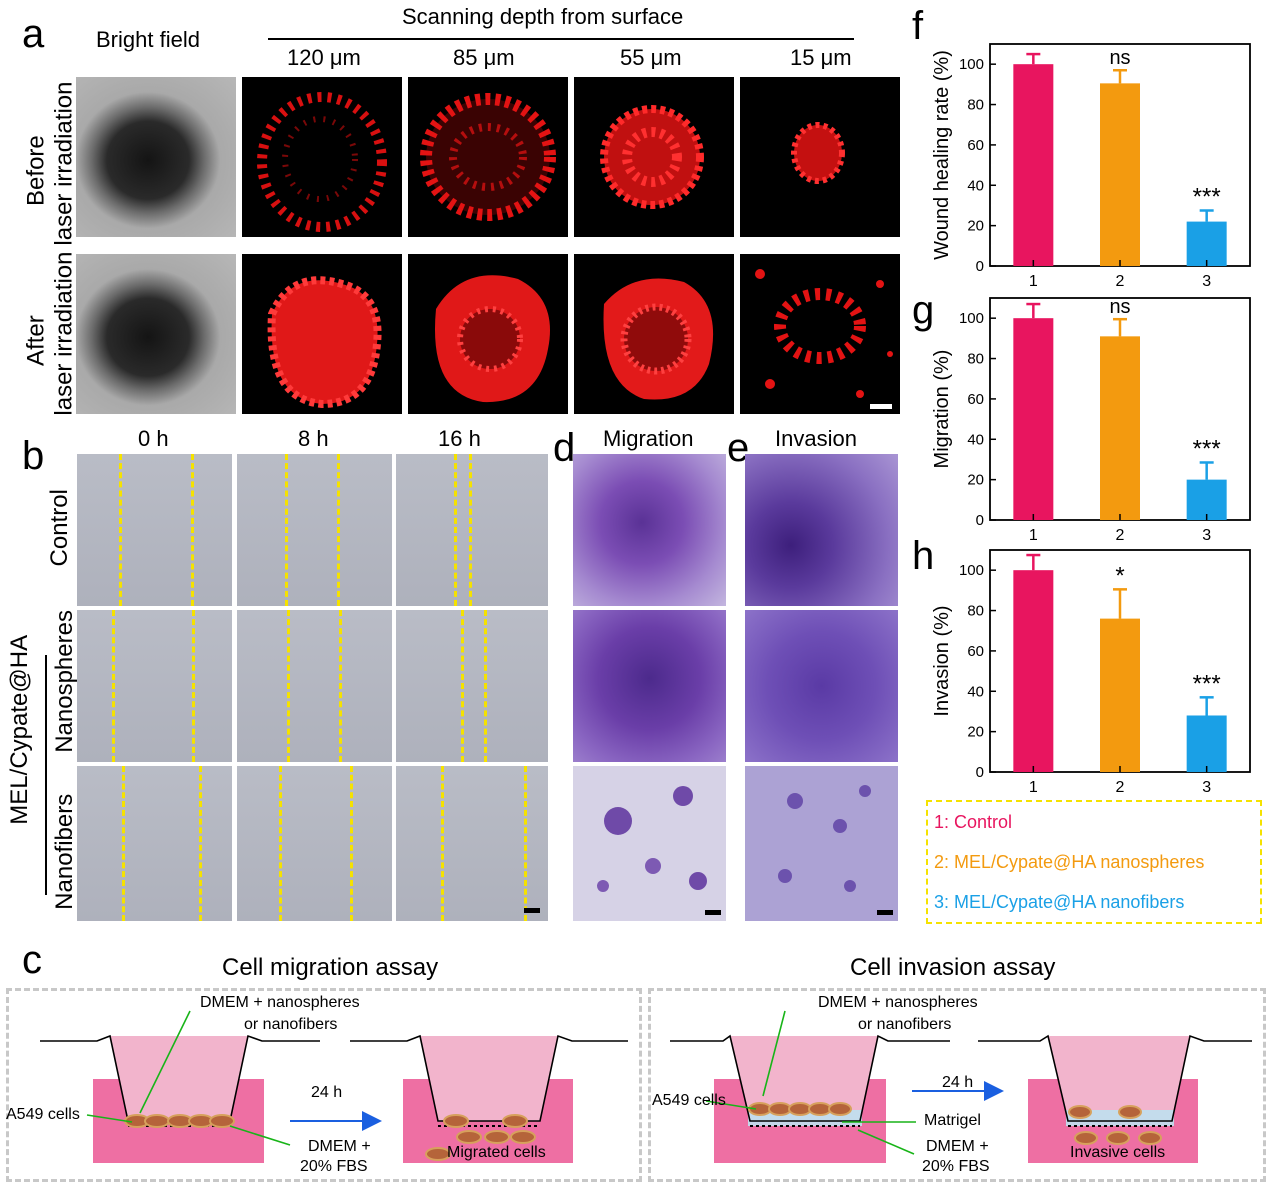 The image size is (1268, 1182). Describe the element at coordinates (649, 686) in the screenshot. I see `migration-nanospheres-image` at that location.